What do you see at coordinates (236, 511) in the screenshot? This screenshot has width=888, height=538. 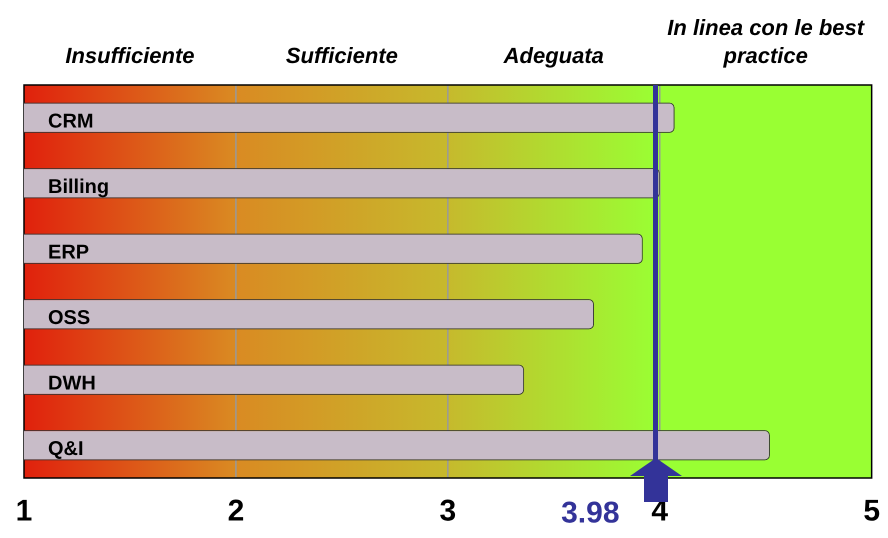 I see `x-tick-label: 2` at bounding box center [236, 511].